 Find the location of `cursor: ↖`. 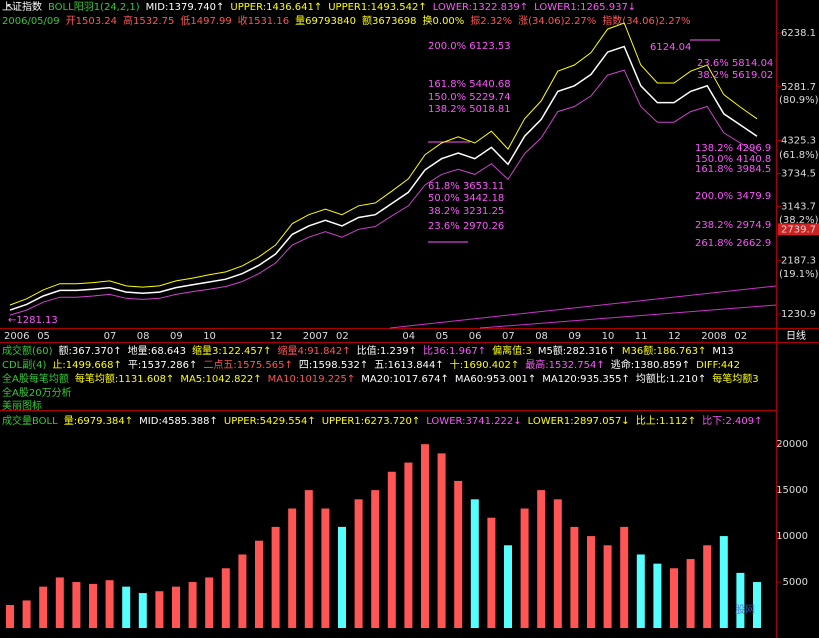

cursor: ↖ is located at coordinates (10, 7).